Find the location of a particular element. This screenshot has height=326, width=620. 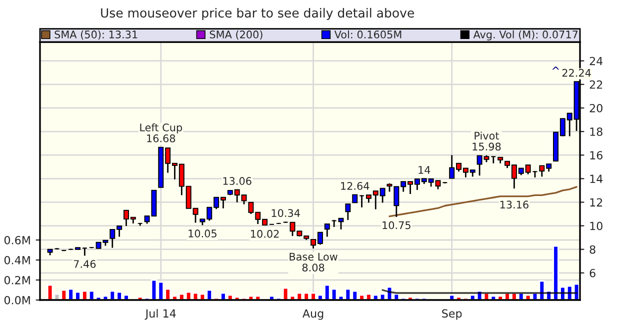

text: Left Cup 16.68 is located at coordinates (161, 132).